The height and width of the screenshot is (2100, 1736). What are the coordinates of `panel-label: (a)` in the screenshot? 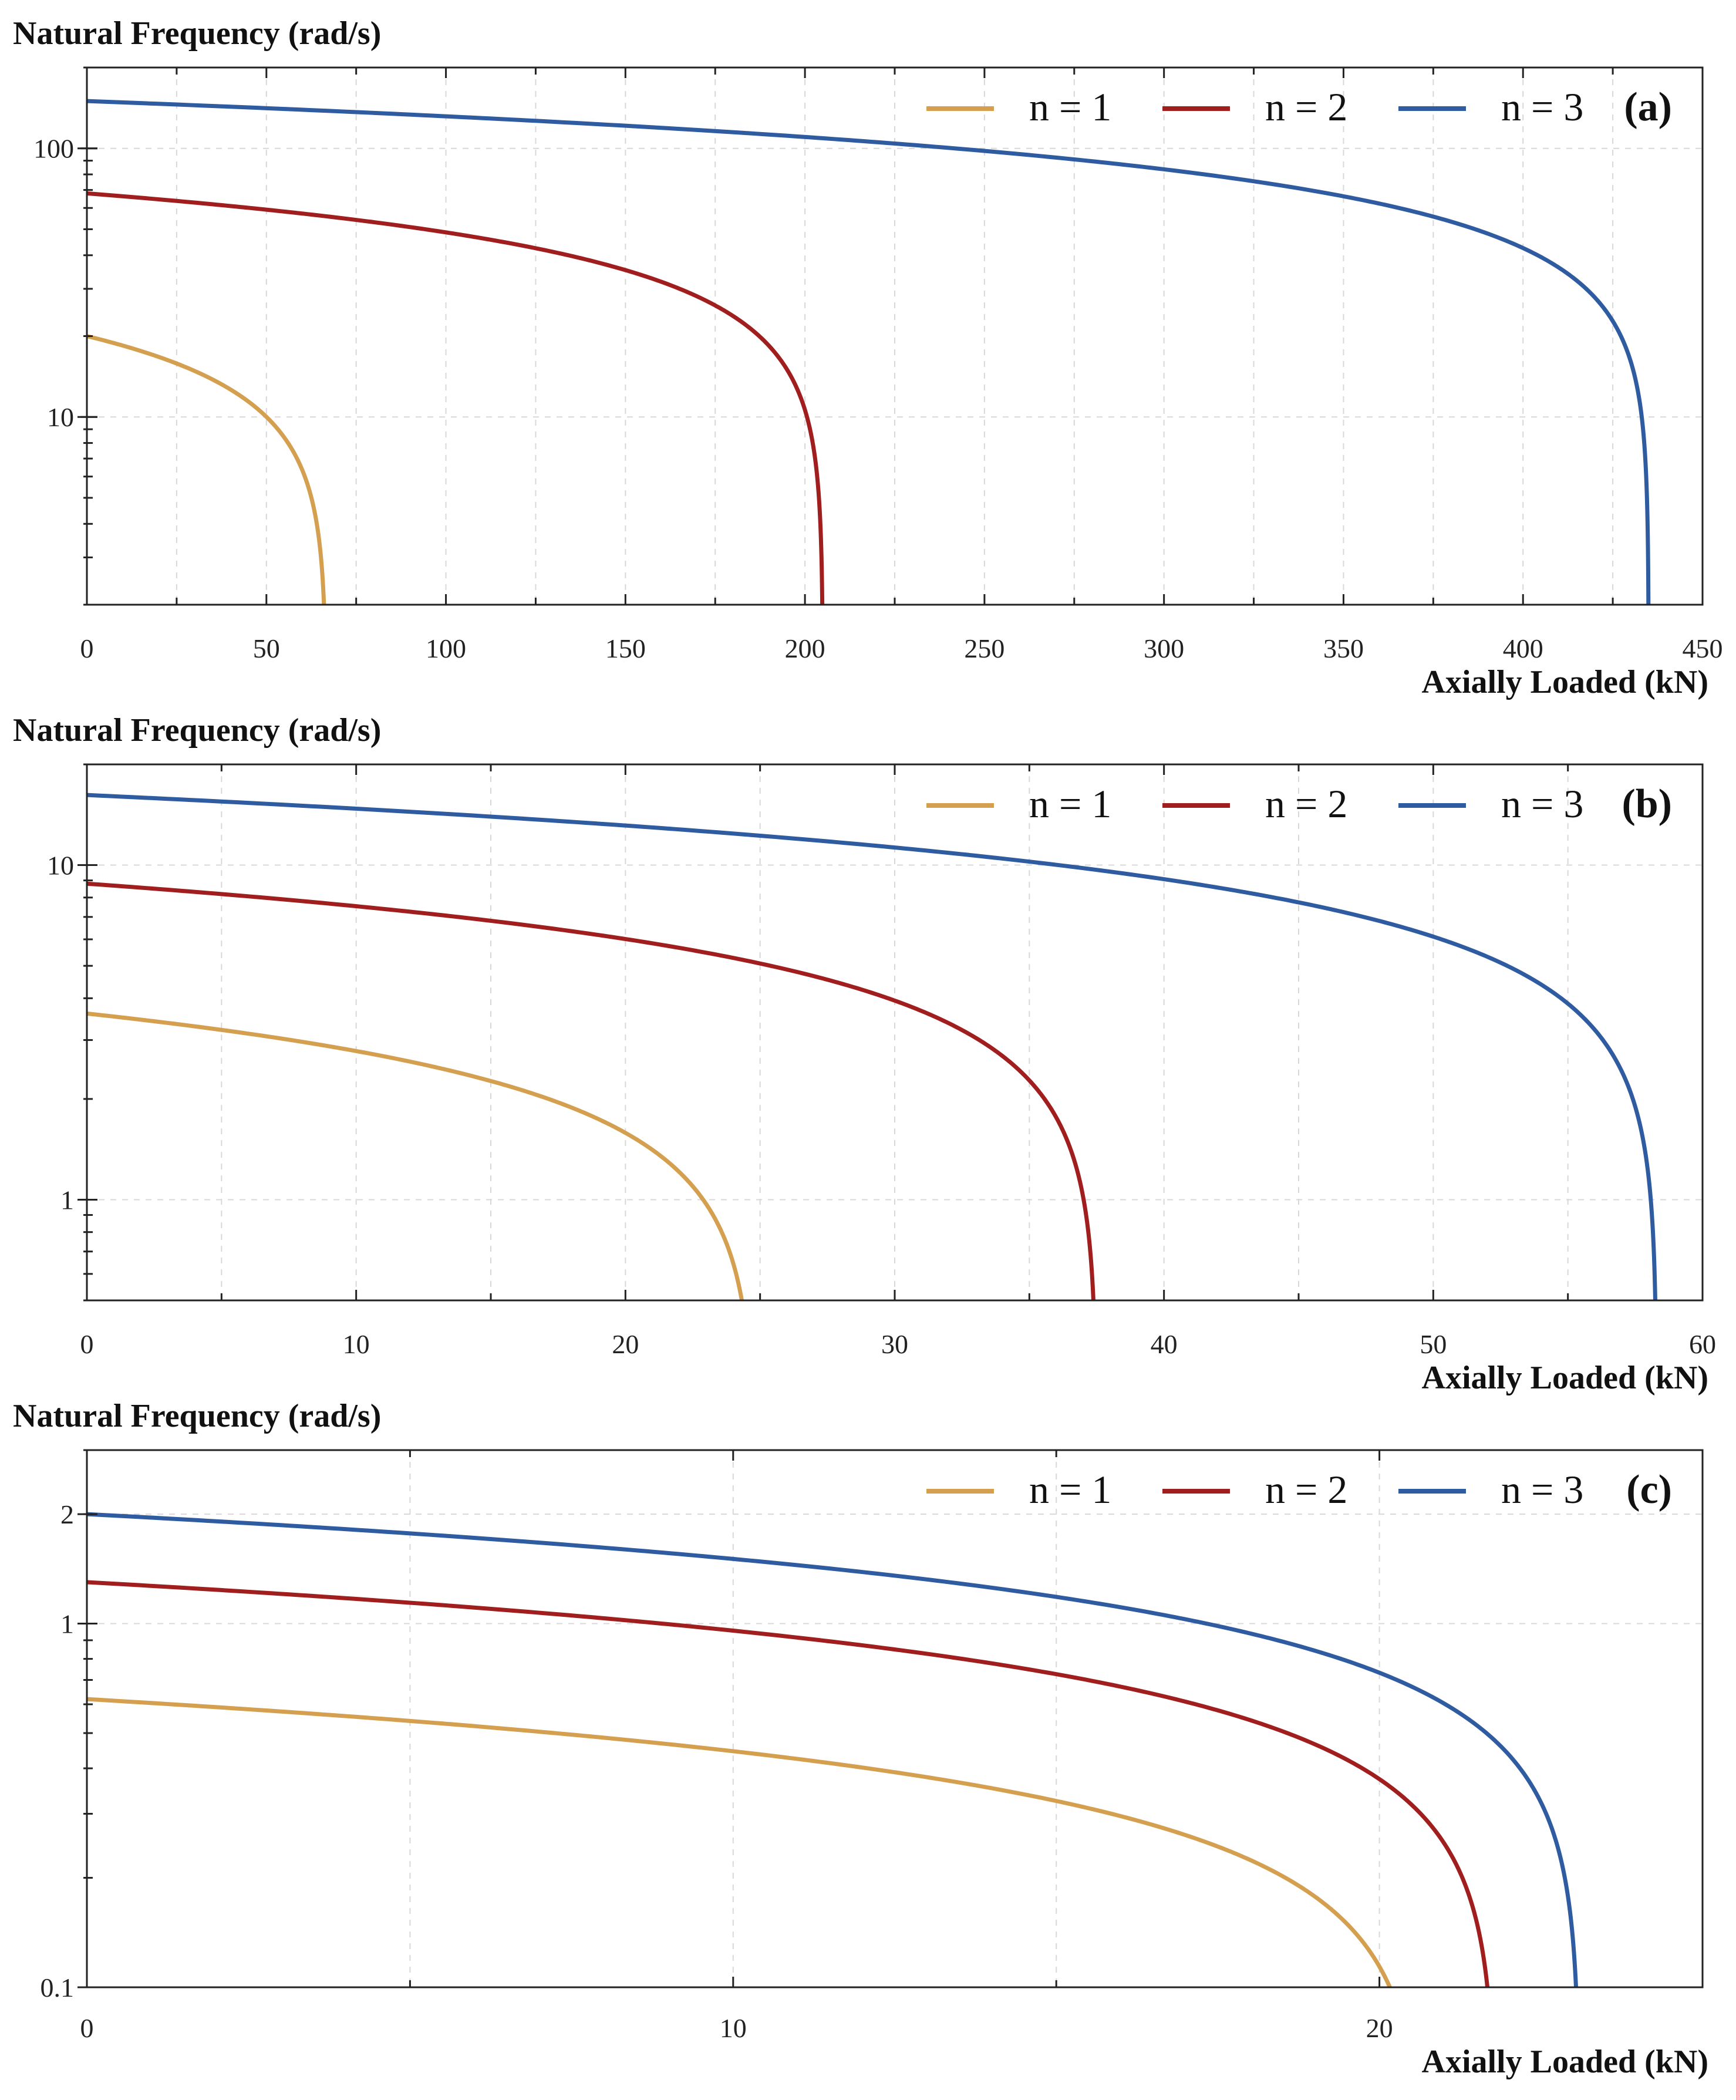 It's located at (1648, 107).